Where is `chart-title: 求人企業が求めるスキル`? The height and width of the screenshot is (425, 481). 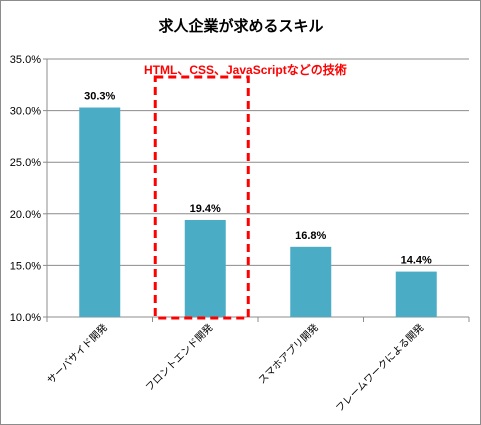 chart-title: 求人企業が求めるスキル is located at coordinates (240, 26).